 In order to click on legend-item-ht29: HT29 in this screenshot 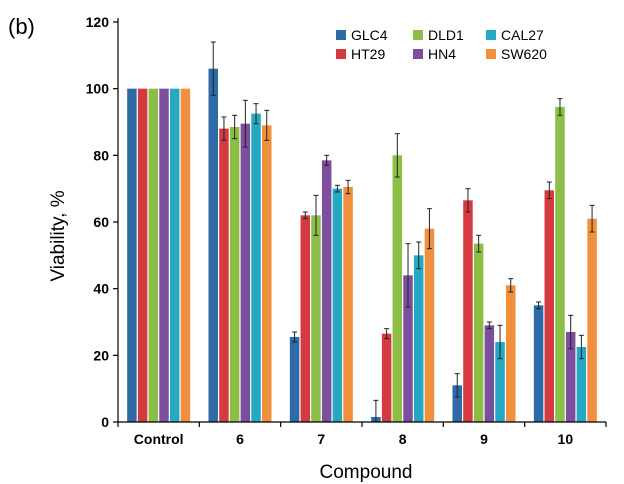, I will do `click(360, 54)`.